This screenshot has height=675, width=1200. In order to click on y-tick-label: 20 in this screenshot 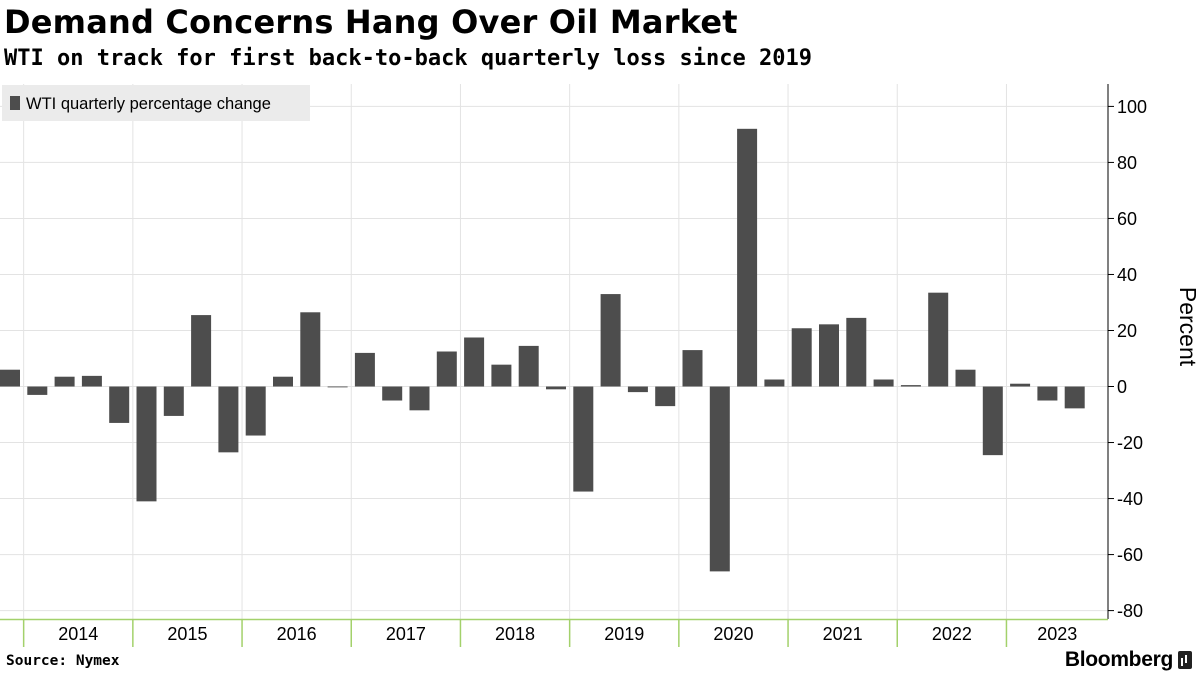, I will do `click(1127, 331)`.